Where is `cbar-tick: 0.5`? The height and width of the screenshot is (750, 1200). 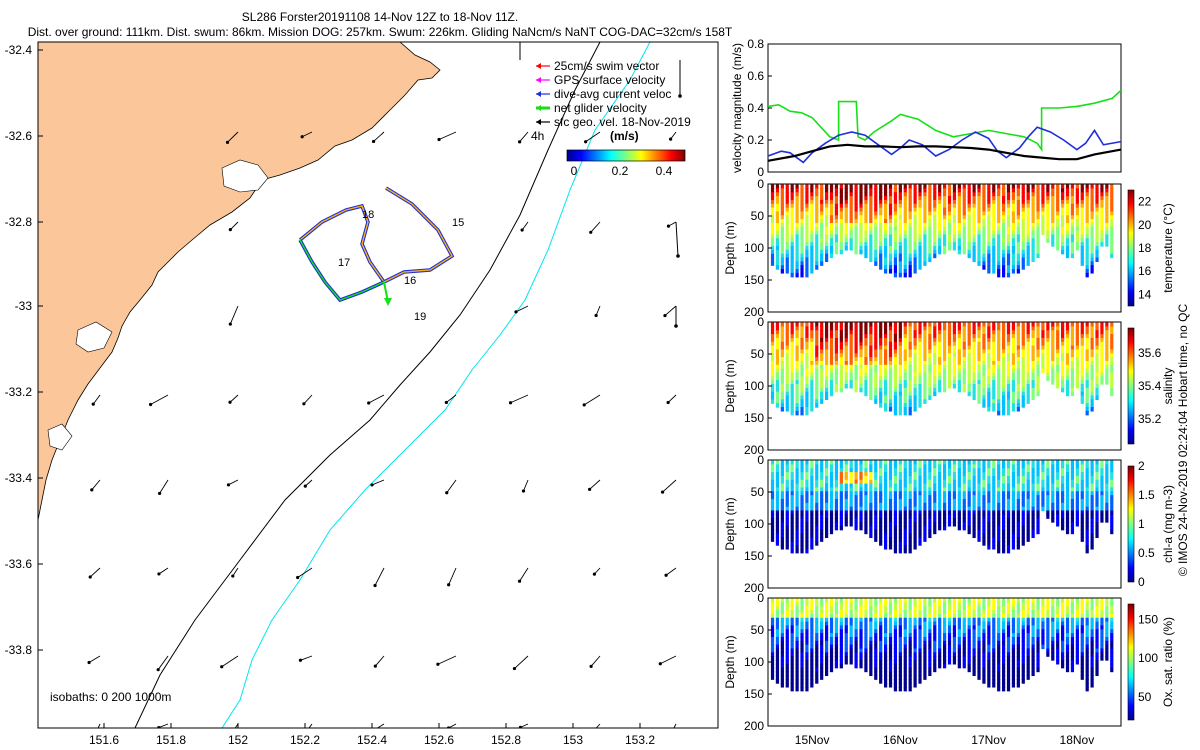 cbar-tick: 0.5 is located at coordinates (1146, 553).